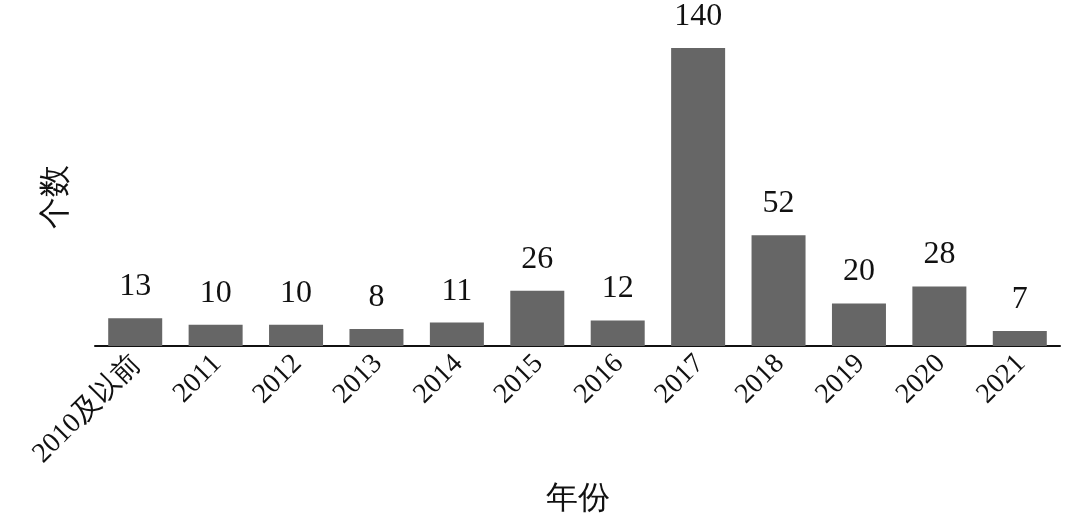 The width and height of the screenshot is (1080, 518). What do you see at coordinates (376, 294) in the screenshot?
I see `data-label: 8` at bounding box center [376, 294].